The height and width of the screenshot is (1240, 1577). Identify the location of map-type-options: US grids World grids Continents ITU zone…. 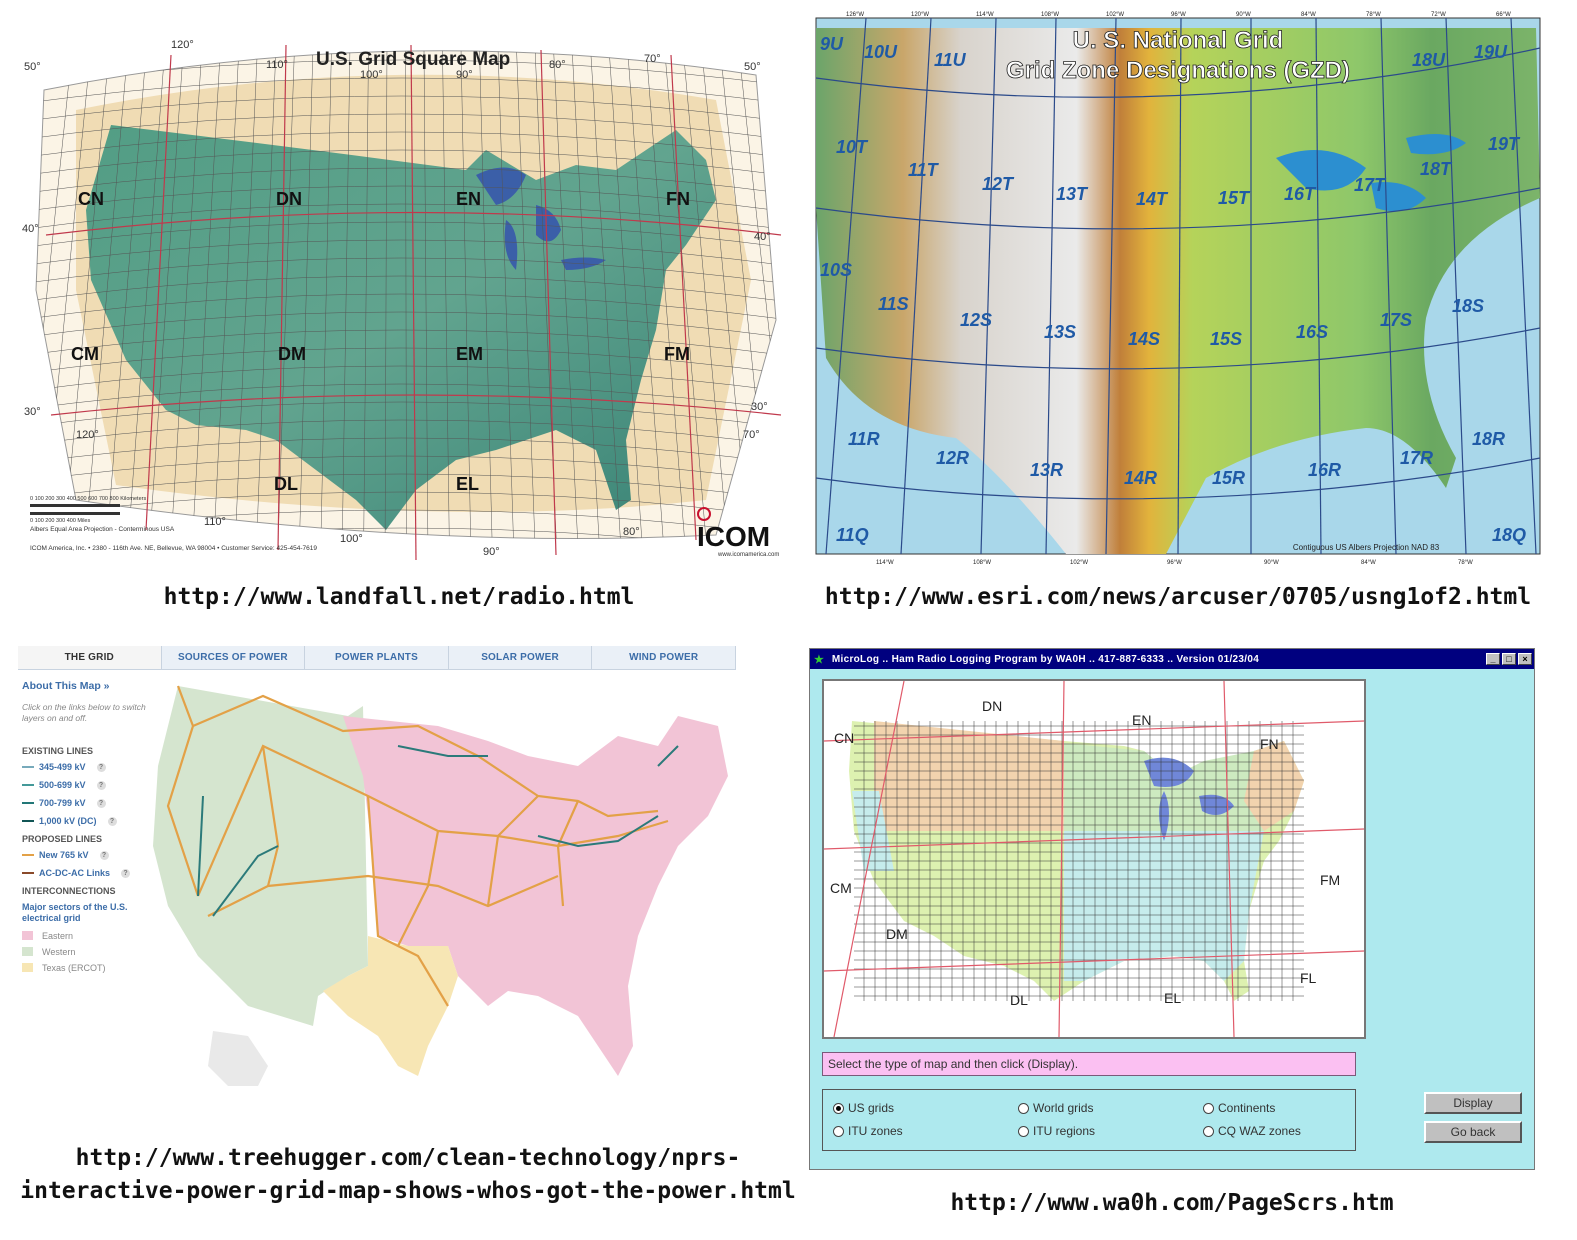
(1089, 1120).